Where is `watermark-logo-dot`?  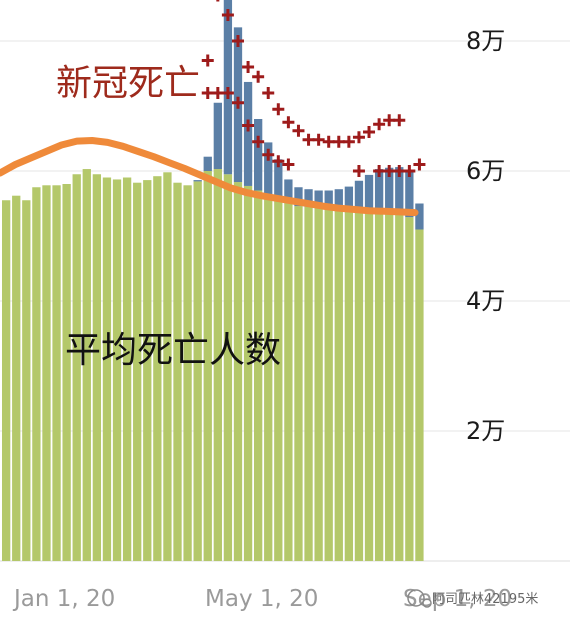
watermark-logo-dot is located at coordinates (427, 603).